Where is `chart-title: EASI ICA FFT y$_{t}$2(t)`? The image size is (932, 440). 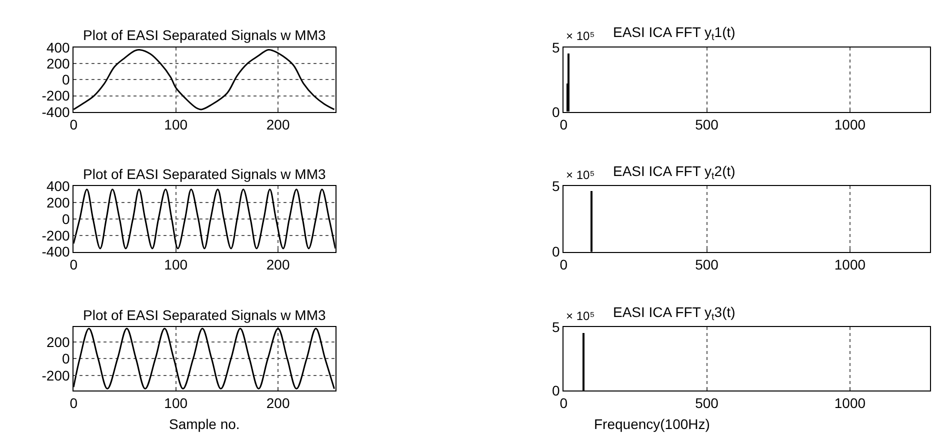
chart-title: EASI ICA FFT y$_{t}$2(t) is located at coordinates (674, 172).